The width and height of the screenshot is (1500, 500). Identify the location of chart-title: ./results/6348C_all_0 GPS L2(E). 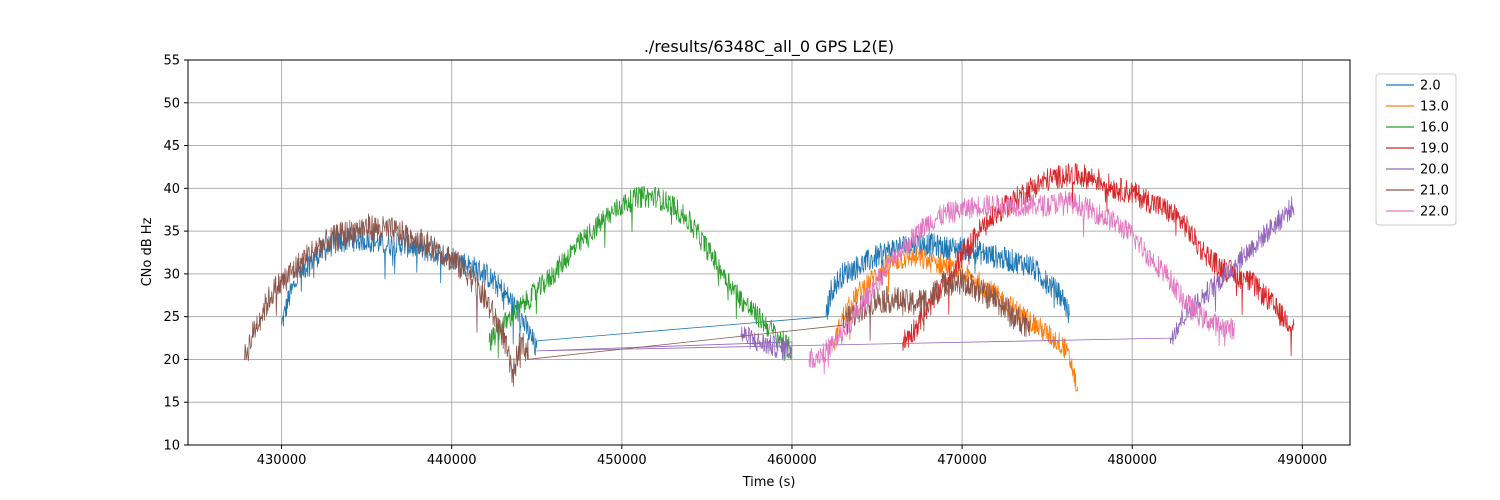
(769, 47).